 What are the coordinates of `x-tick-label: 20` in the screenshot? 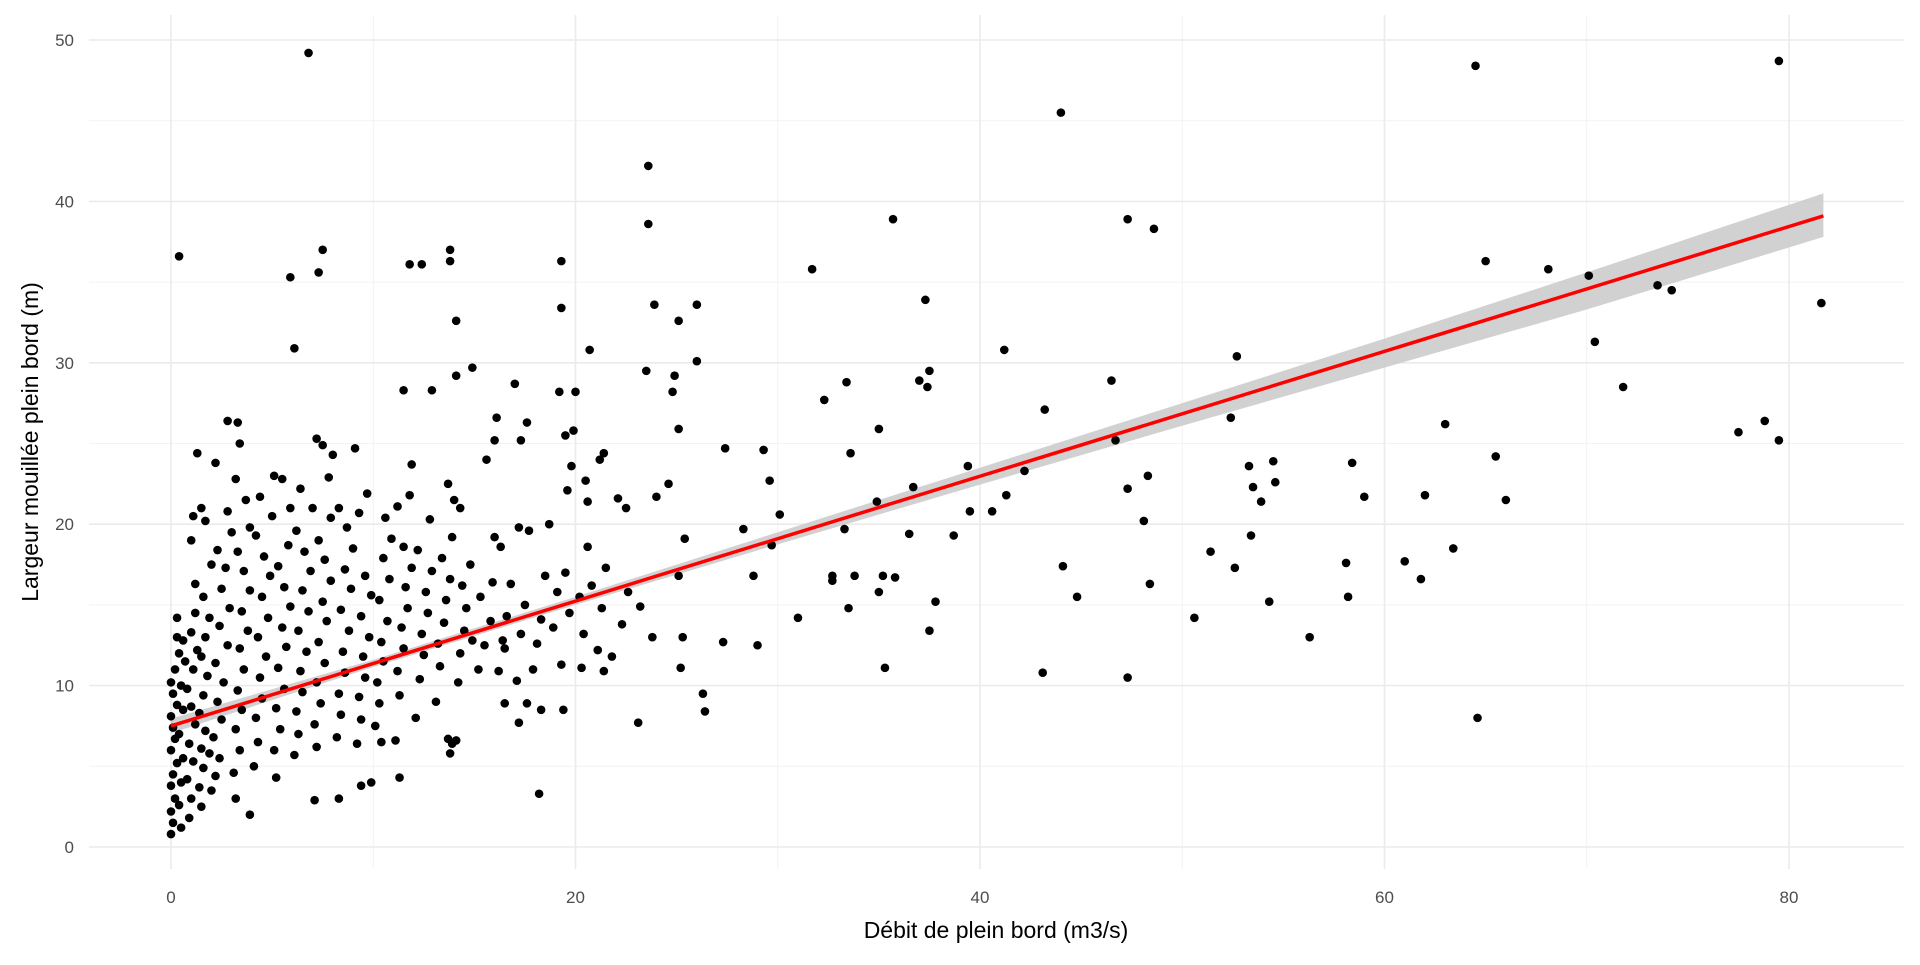 It's located at (575, 897).